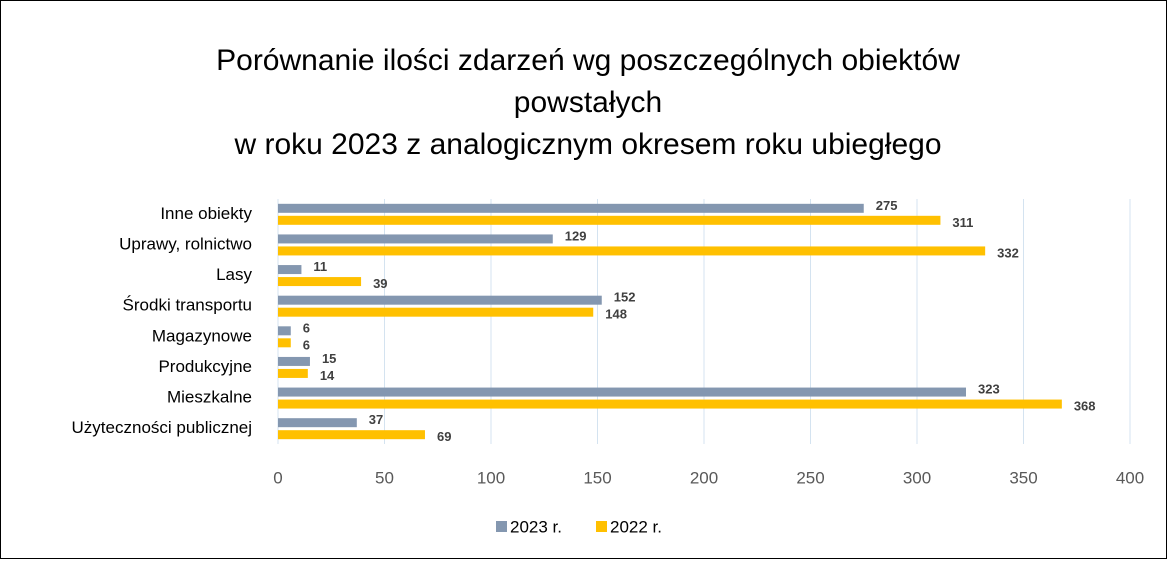 Image resolution: width=1167 pixels, height=564 pixels. What do you see at coordinates (327, 375) in the screenshot?
I see `data-label: 14` at bounding box center [327, 375].